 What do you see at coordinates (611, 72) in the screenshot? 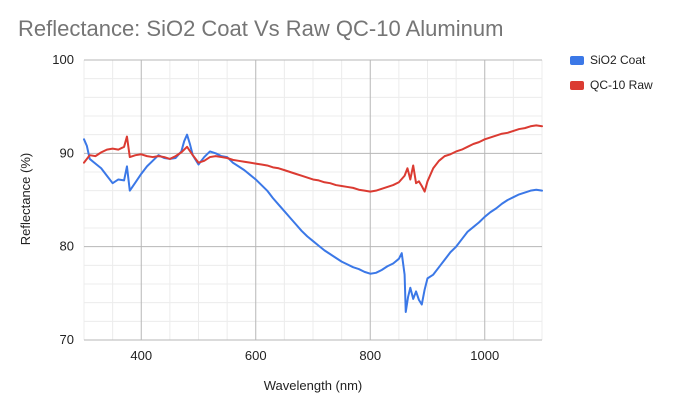
I see `legend: SiO2 Coat QC-10 Raw` at bounding box center [611, 72].